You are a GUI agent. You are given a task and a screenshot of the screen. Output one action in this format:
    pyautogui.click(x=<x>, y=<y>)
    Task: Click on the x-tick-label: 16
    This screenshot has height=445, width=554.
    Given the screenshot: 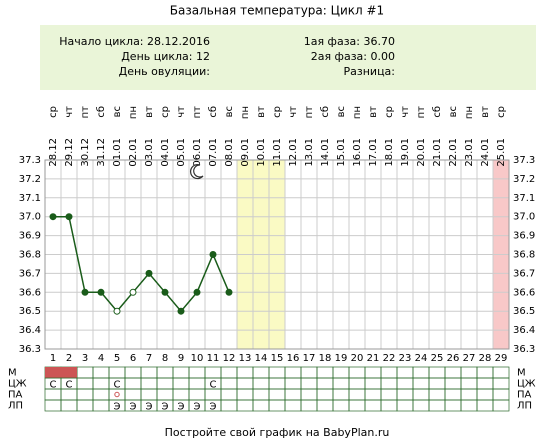 What is the action you would take?
    pyautogui.click(x=293, y=358)
    